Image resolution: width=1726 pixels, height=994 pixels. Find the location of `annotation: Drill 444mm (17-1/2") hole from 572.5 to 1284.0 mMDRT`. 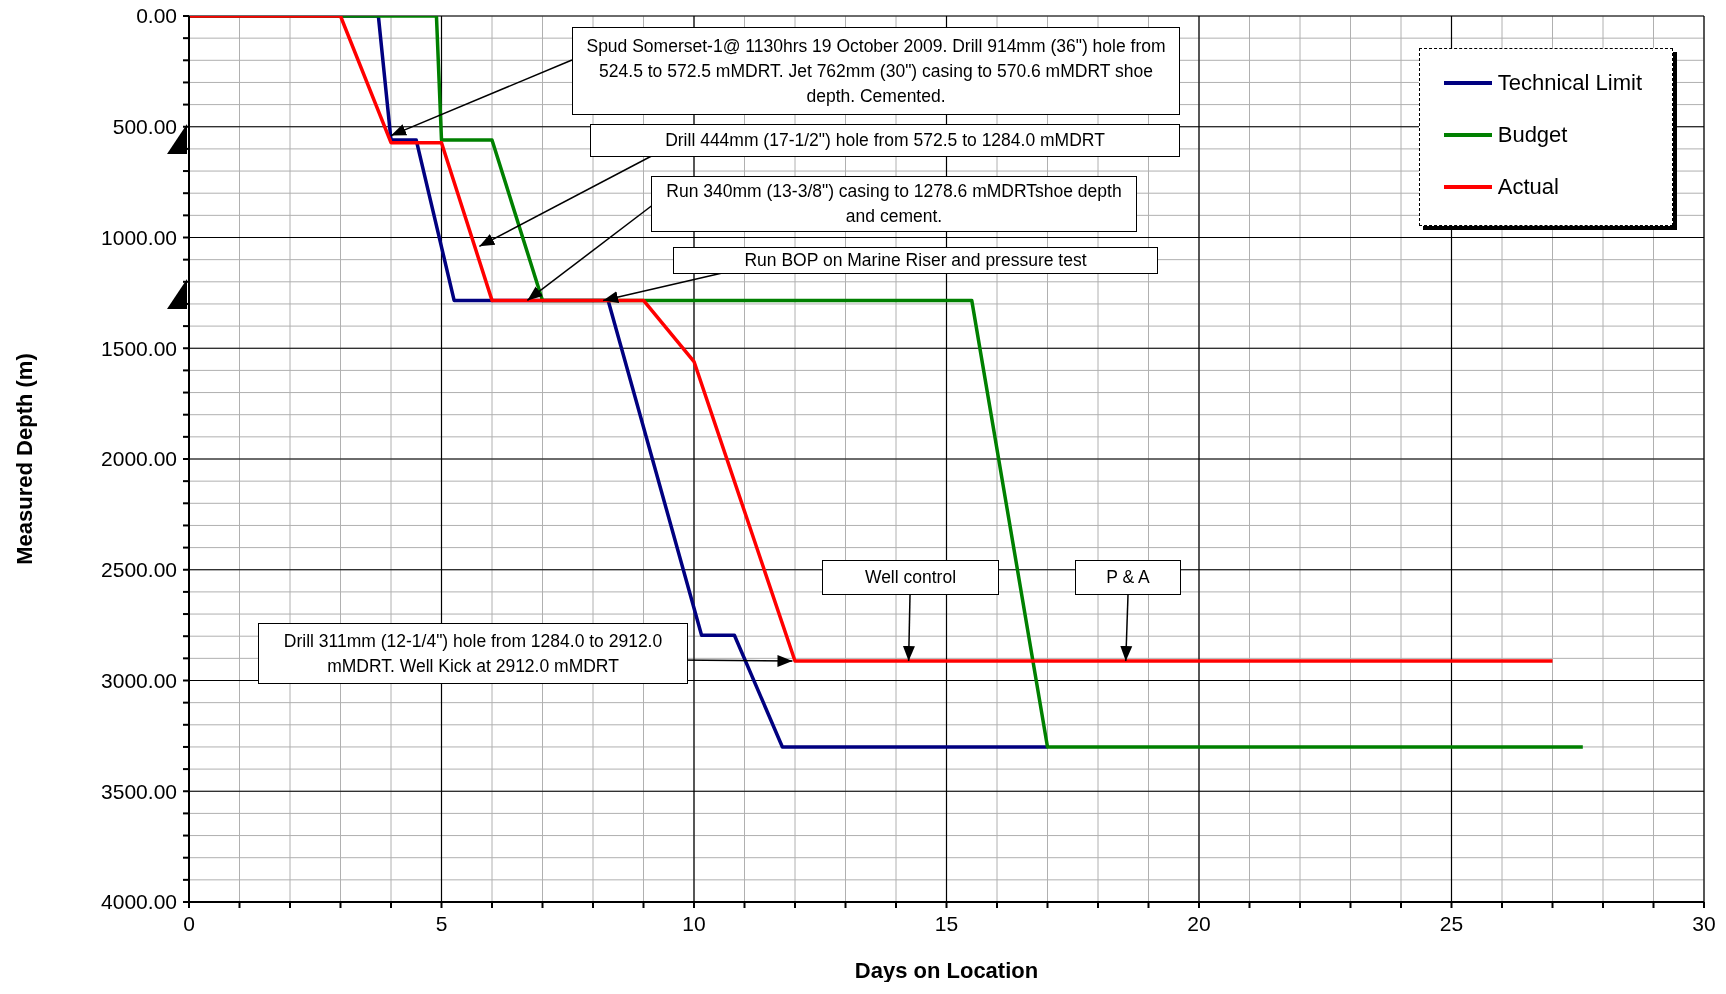

annotation: Drill 444mm (17-1/2") hole from 572.5 to 1284.0 mMDRT is located at coordinates (885, 140).